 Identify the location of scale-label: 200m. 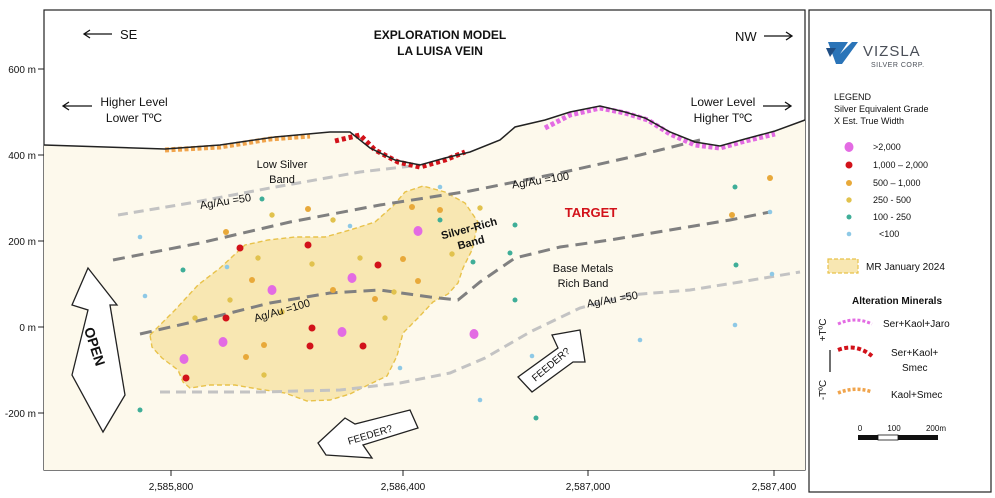
(936, 428).